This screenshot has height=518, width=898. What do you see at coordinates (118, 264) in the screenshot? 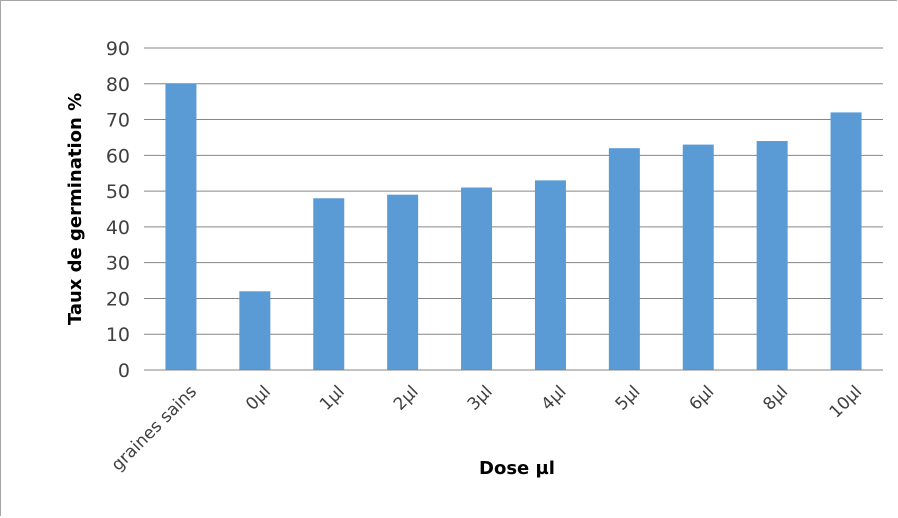
I see `y-tick-label: 30` at bounding box center [118, 264].